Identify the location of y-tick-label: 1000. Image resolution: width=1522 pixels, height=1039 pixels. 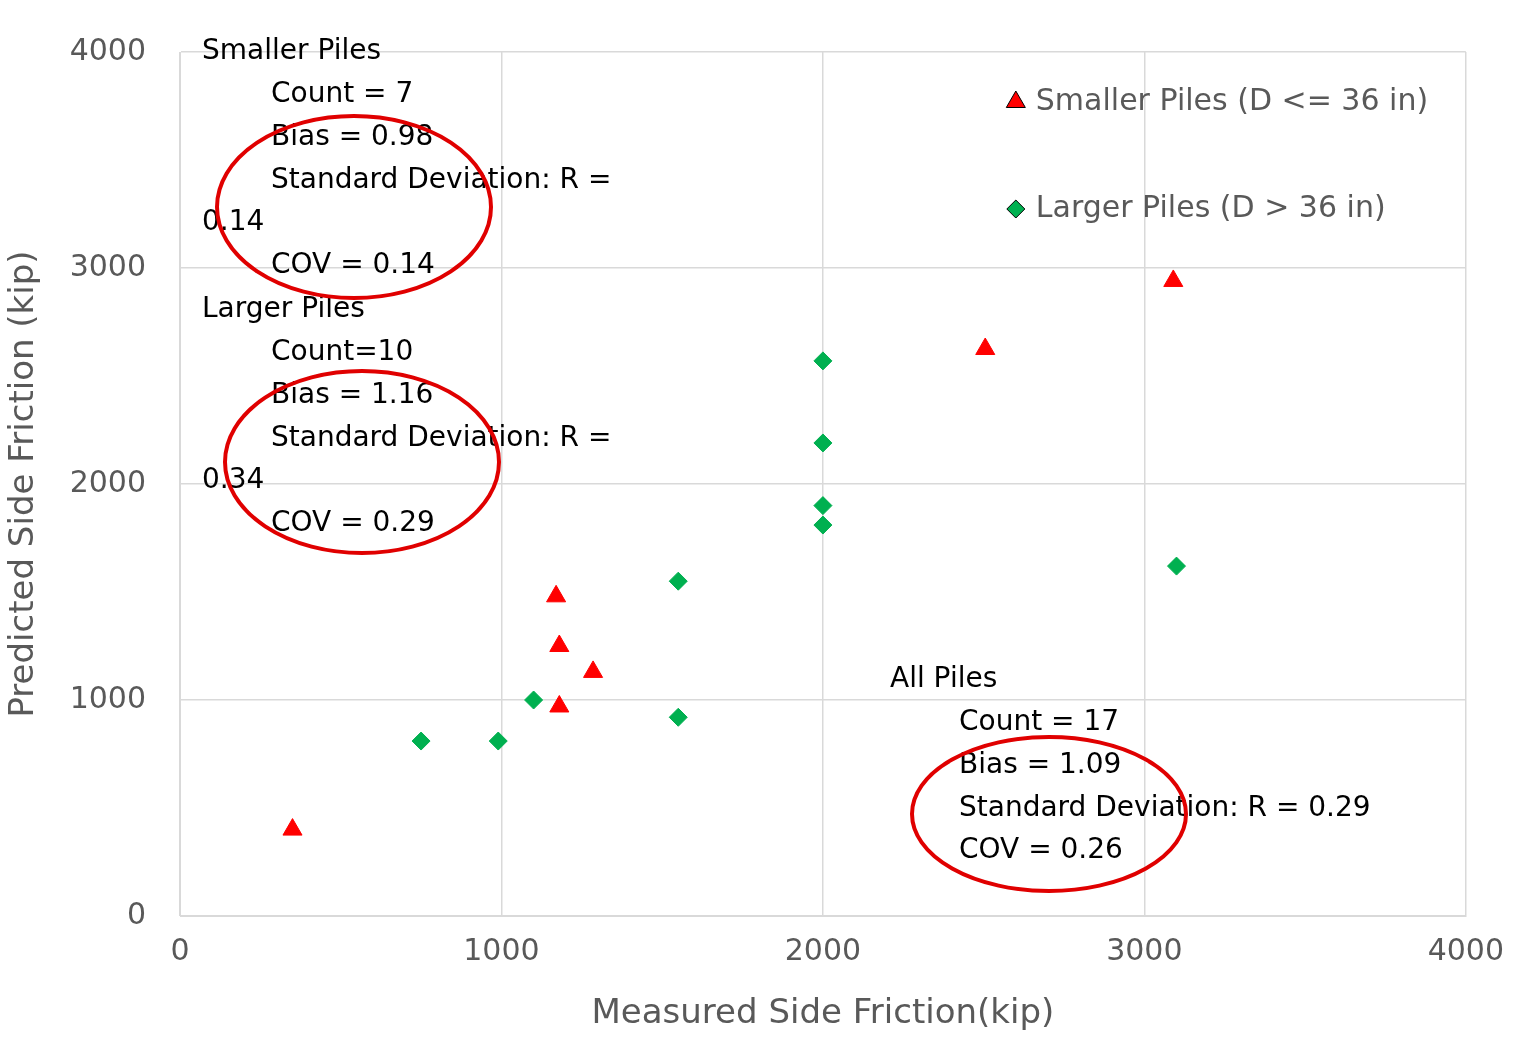
(107, 697).